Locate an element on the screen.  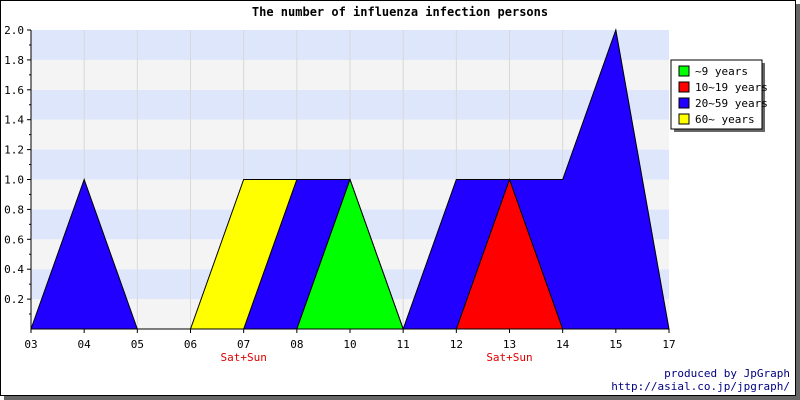
legend-label: 10~19 years is located at coordinates (731, 87).